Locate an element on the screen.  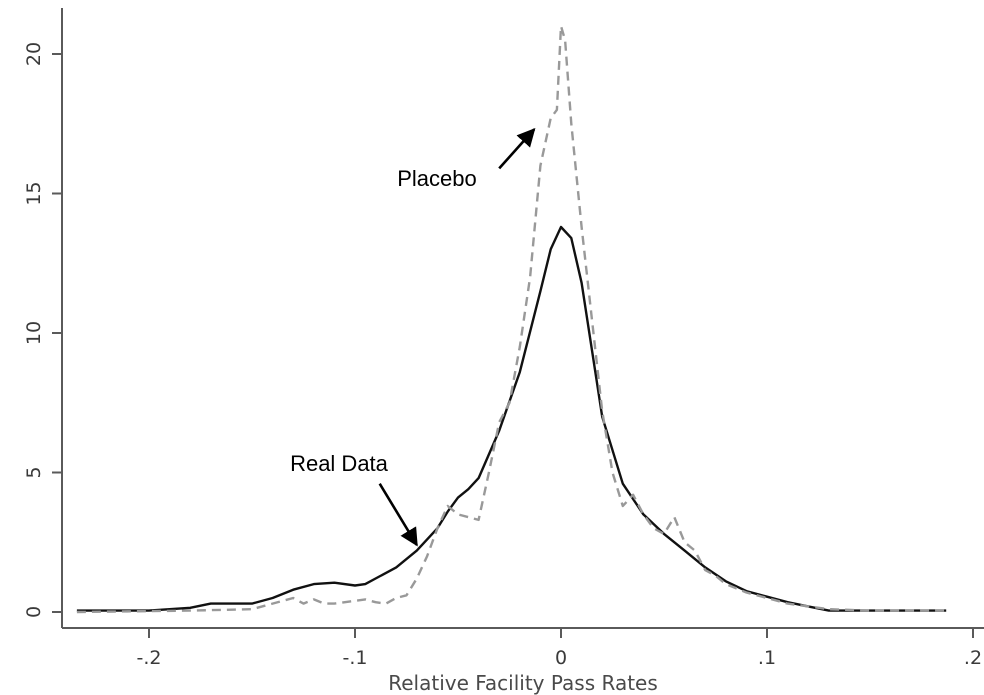
y-tick-label: 20 is located at coordinates (34, 54).